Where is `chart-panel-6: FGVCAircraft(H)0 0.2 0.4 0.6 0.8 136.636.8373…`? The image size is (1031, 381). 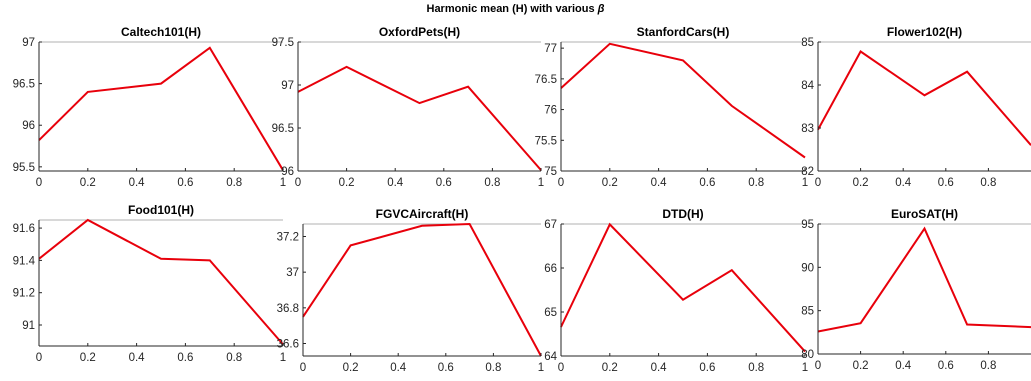
chart-panel-6: FGVCAircraft(H)0 0.2 0.4 0.6 0.8 136.636.8373… is located at coordinates (411, 290).